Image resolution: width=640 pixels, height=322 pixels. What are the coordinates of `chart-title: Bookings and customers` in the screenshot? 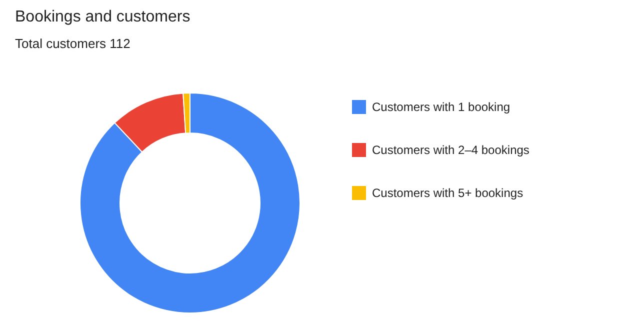 It's located at (102, 17).